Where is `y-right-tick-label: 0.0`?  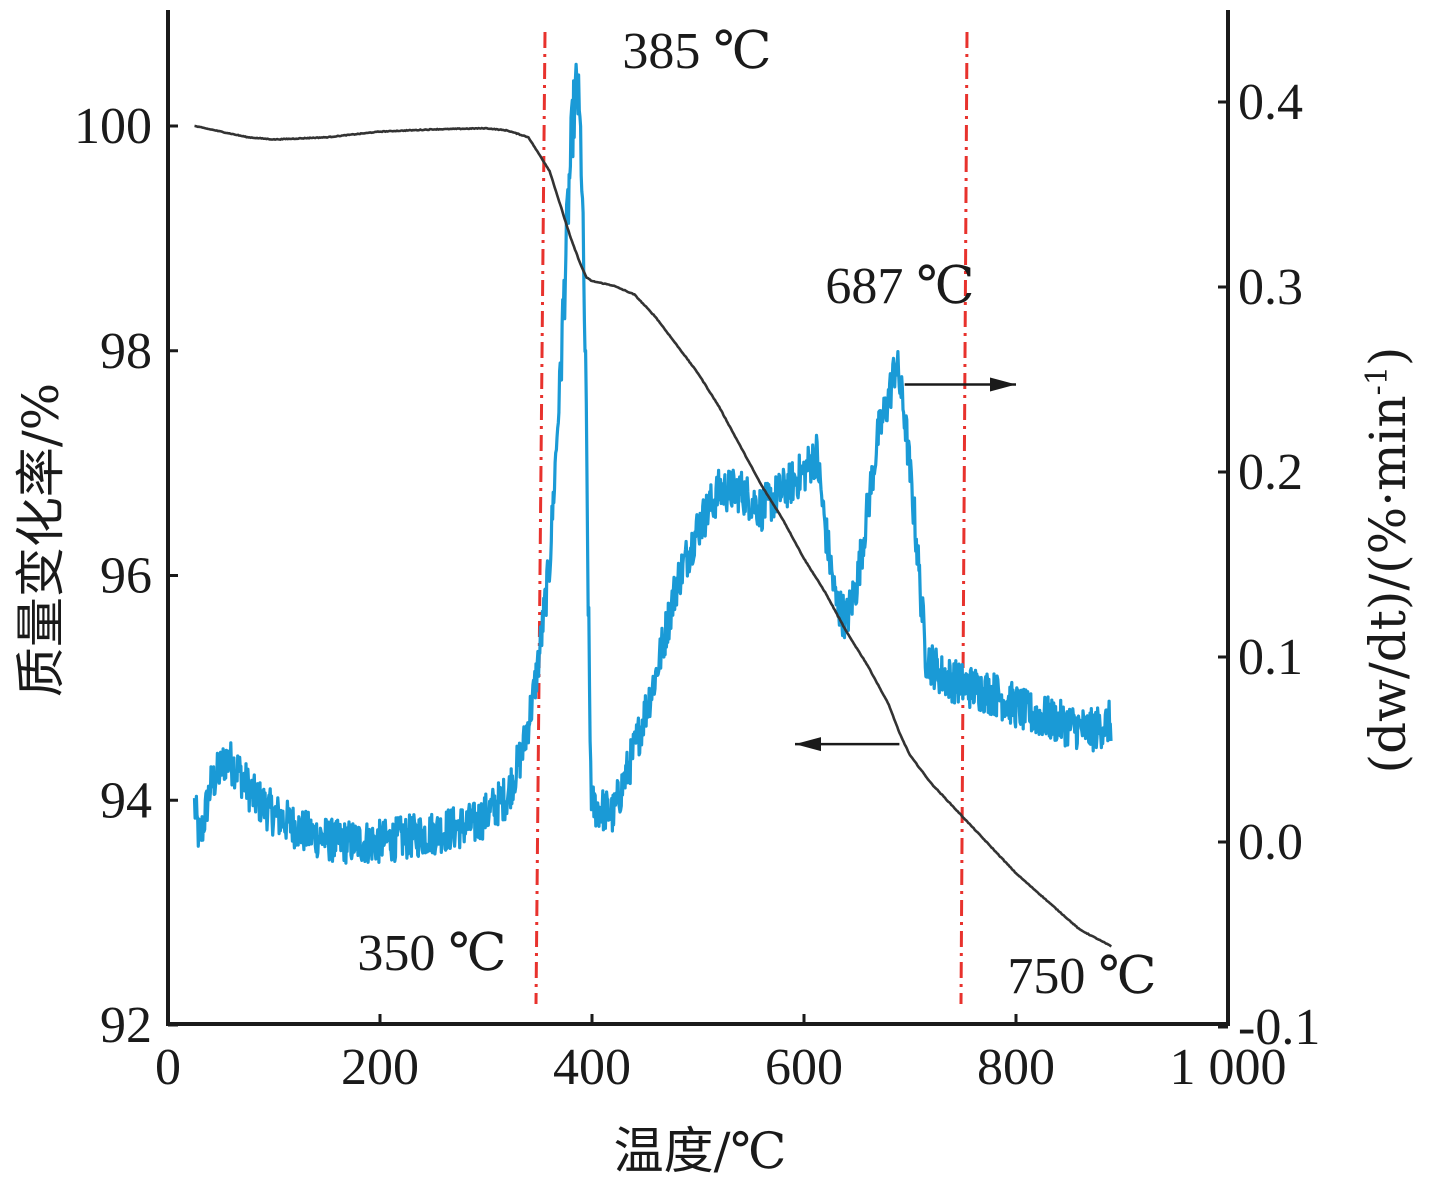
y-right-tick-label: 0.0 is located at coordinates (1270, 842).